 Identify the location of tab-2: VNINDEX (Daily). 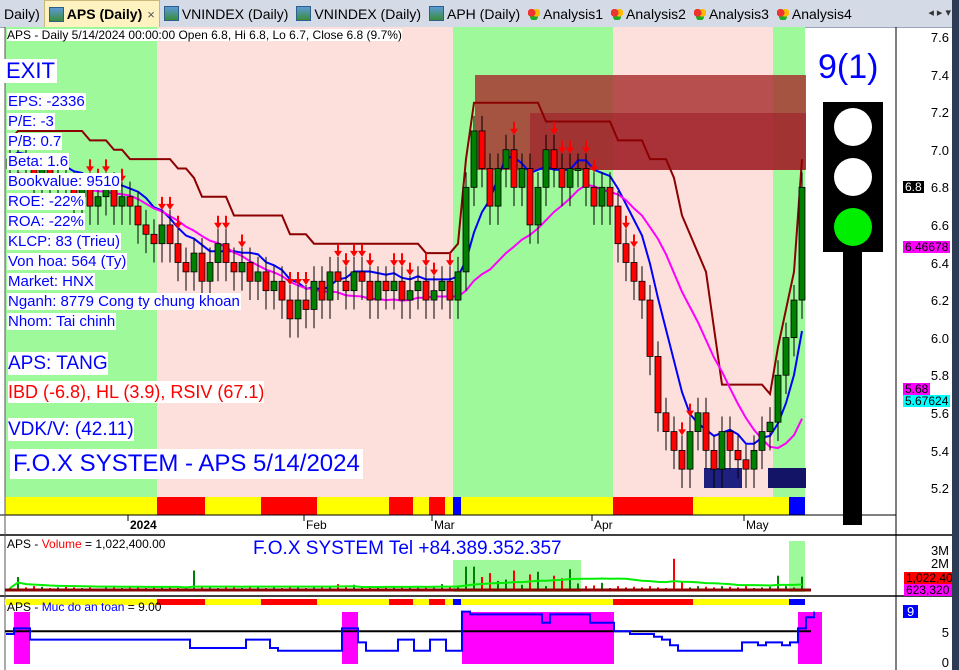
(226, 14).